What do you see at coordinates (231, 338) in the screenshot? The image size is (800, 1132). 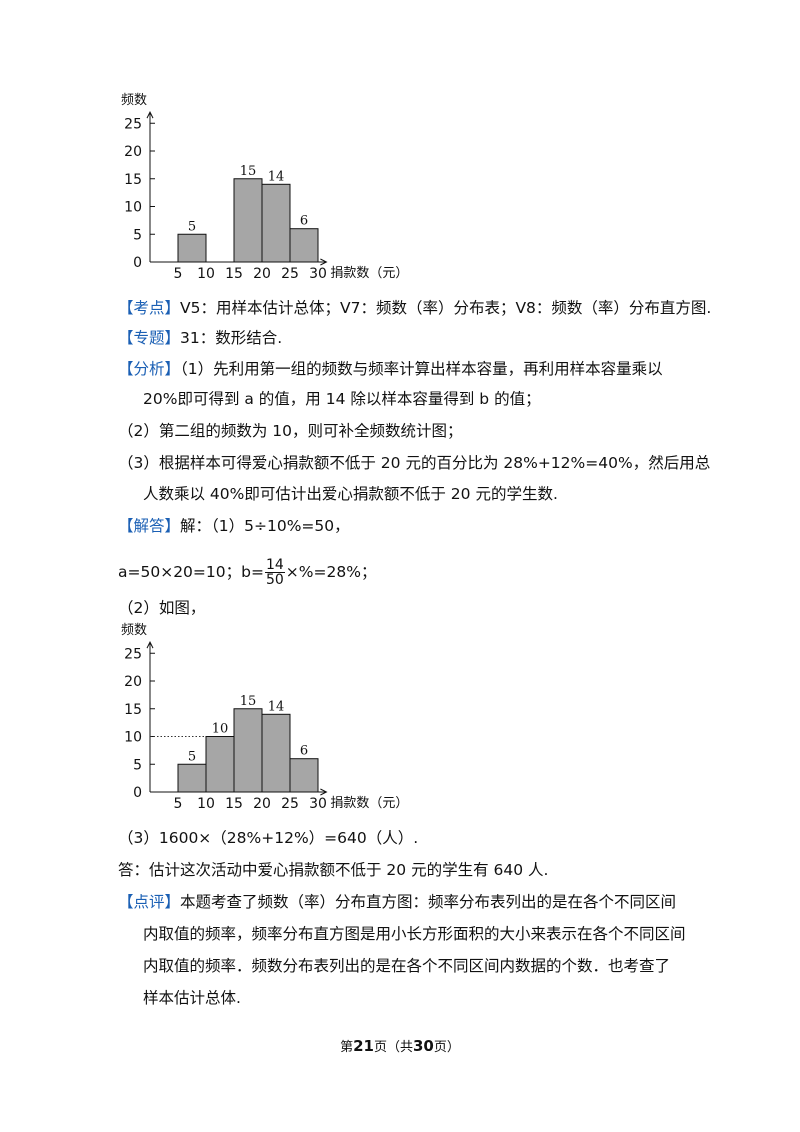 I see `zhuanti-text: 31：数形结合.` at bounding box center [231, 338].